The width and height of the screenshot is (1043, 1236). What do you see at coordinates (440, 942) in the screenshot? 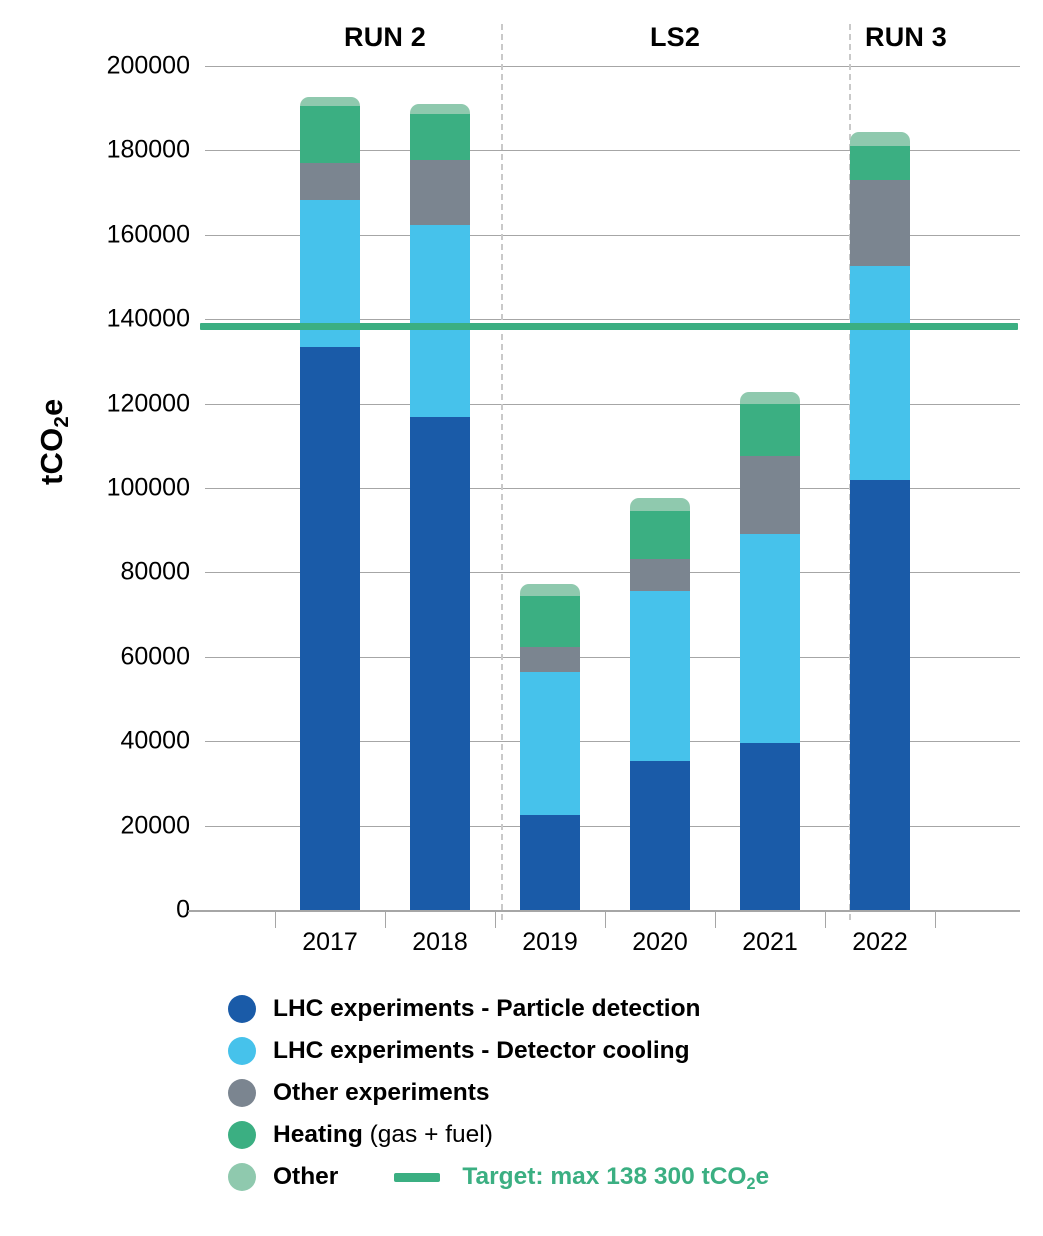
I see `x-tick-label-2018: 2018` at bounding box center [440, 942].